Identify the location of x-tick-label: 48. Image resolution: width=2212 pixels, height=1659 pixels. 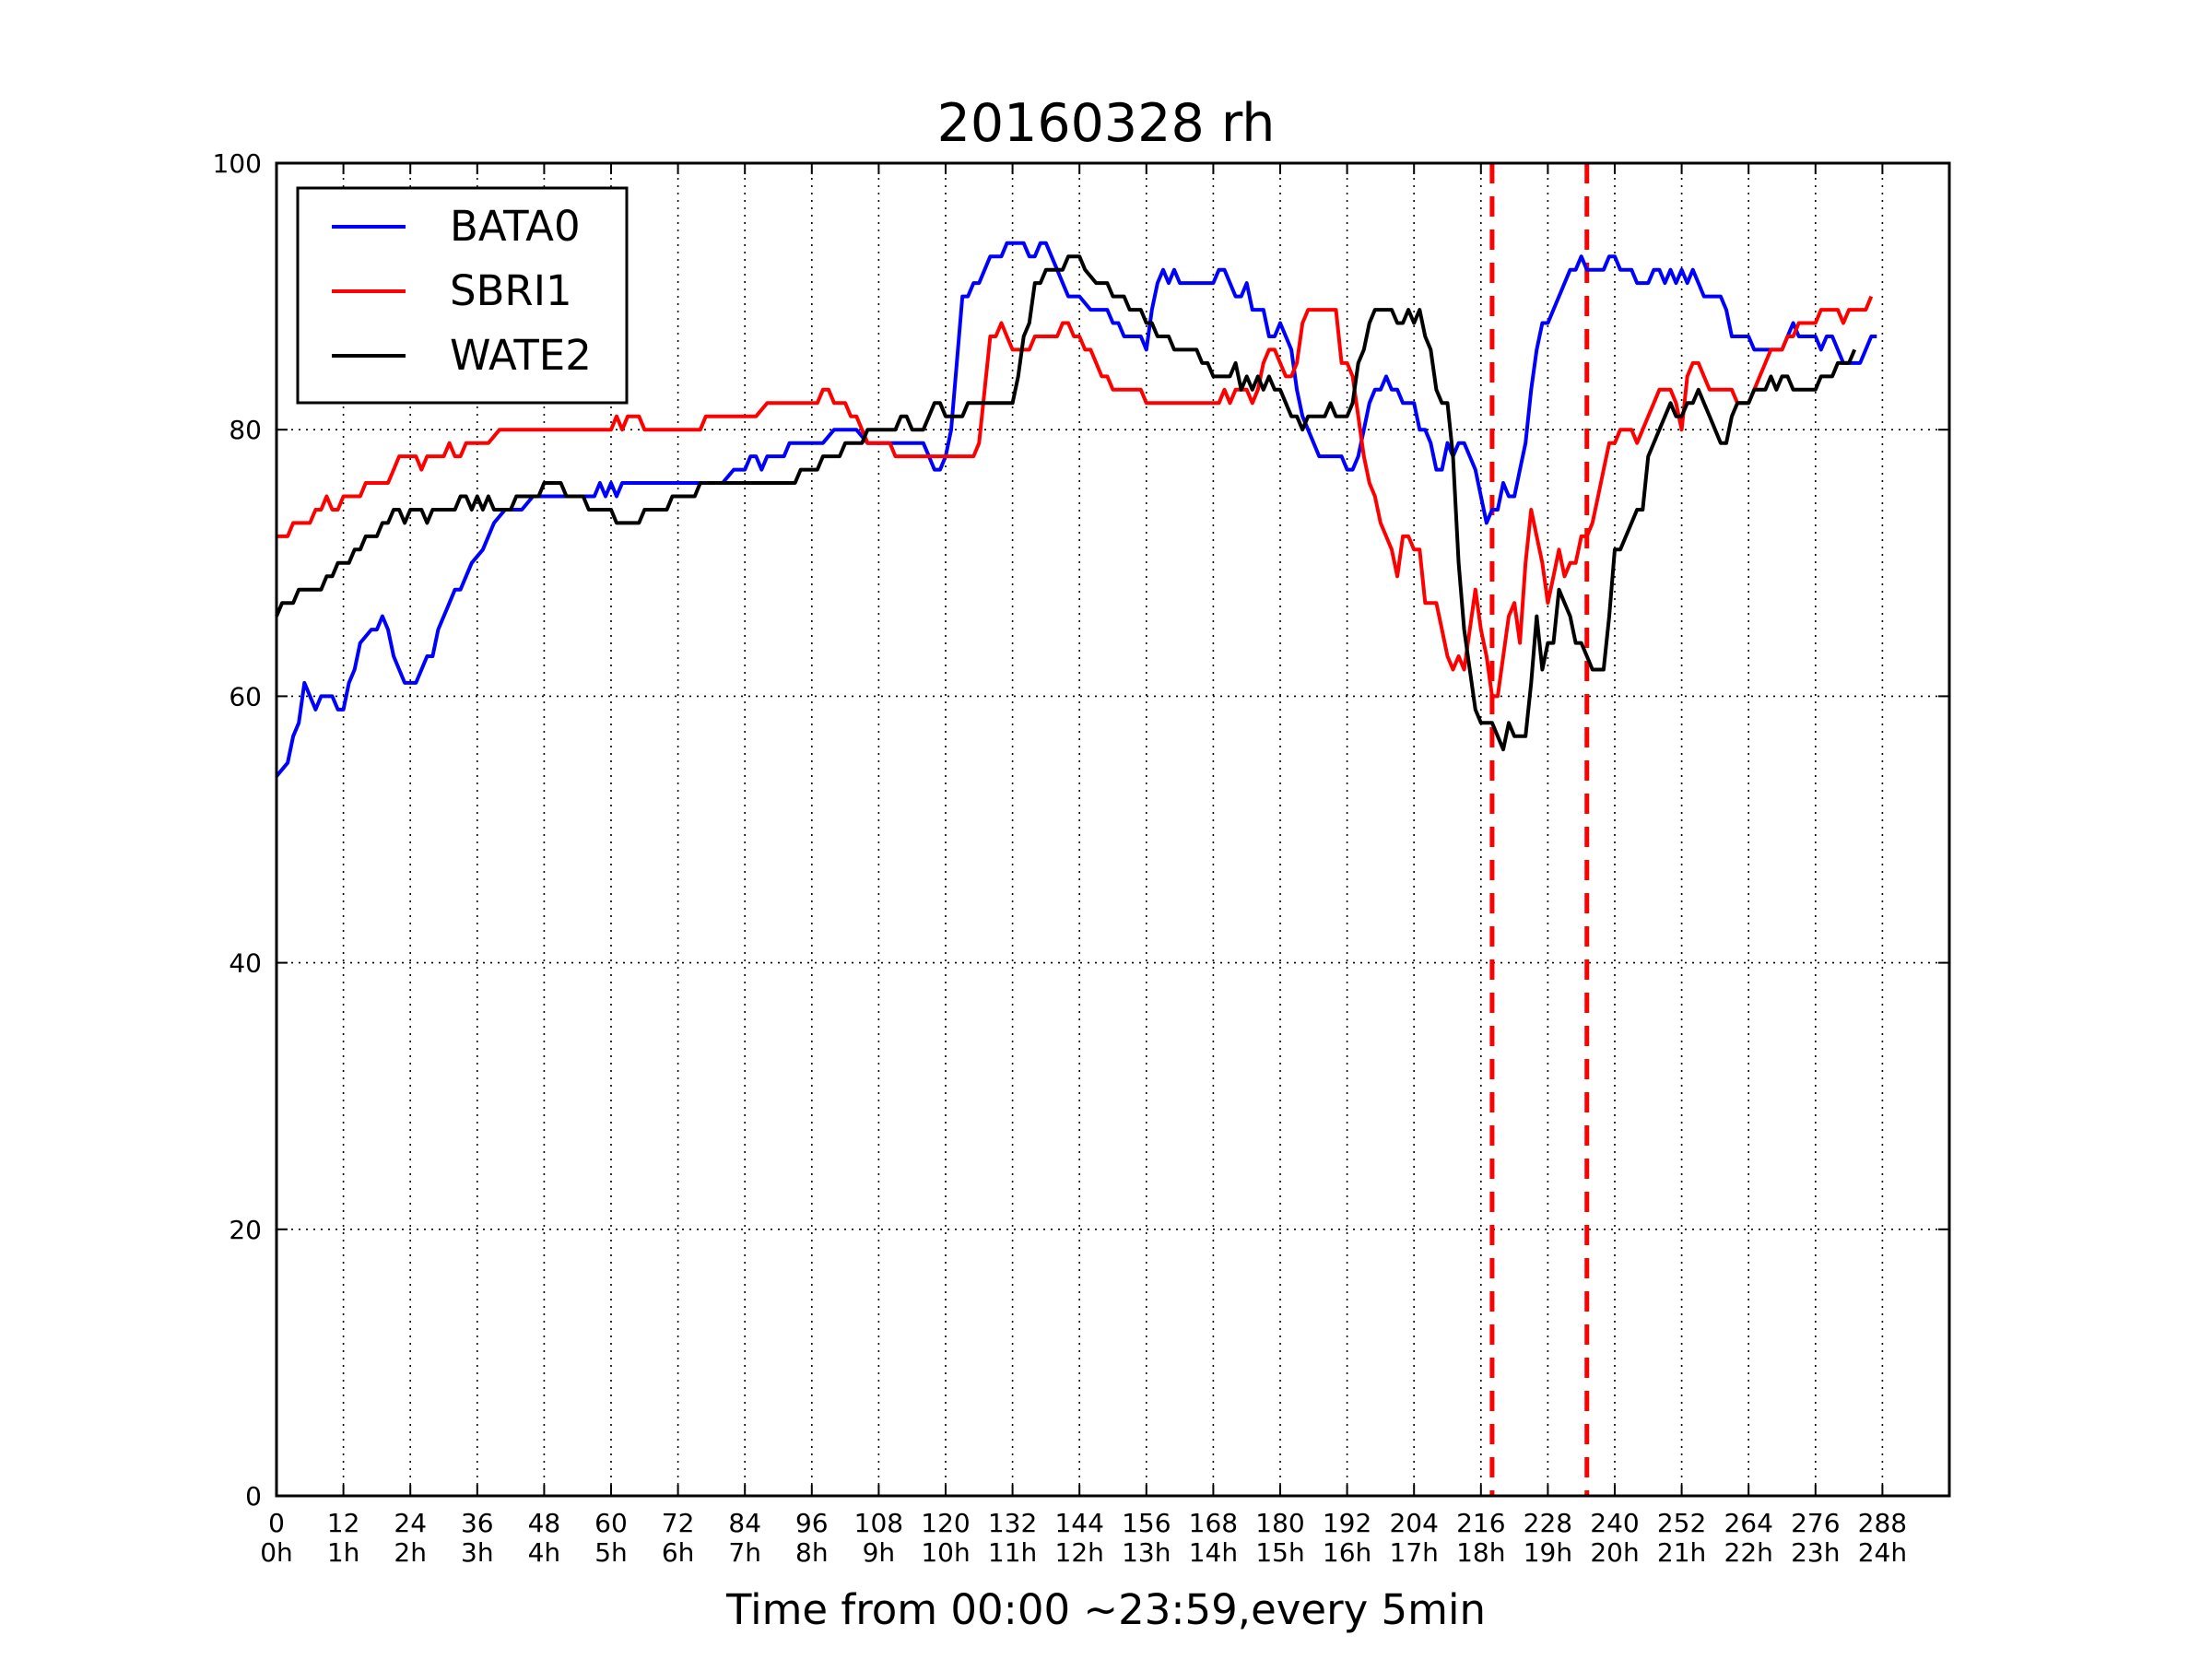
(544, 1523).